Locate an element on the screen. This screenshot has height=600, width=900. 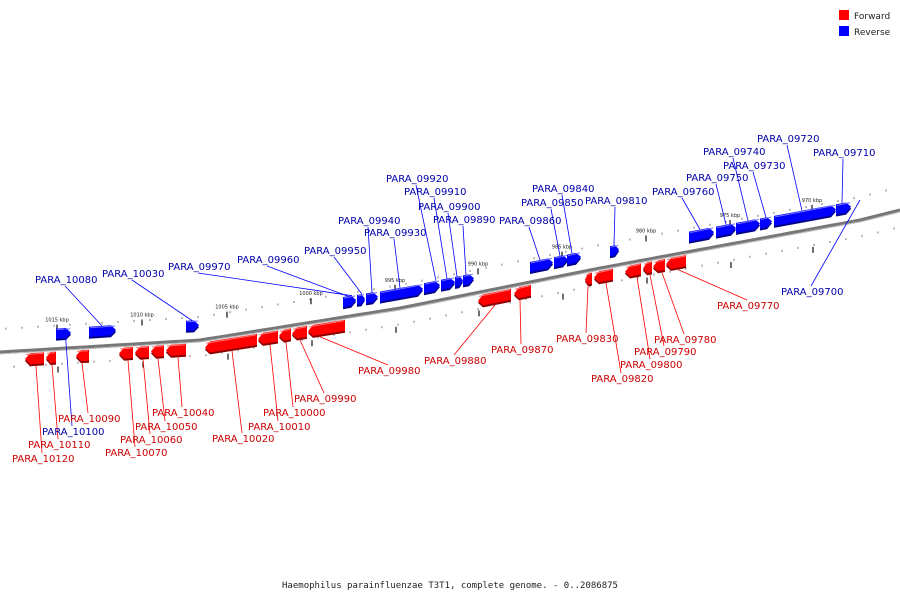
gene-label: PARA_10070 is located at coordinates (136, 453).